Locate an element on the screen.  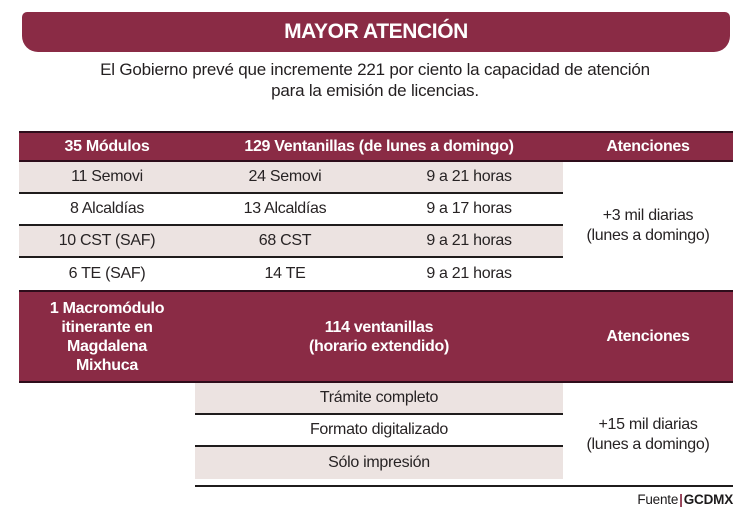
cell-ventanillas: 68 CST is located at coordinates (285, 240).